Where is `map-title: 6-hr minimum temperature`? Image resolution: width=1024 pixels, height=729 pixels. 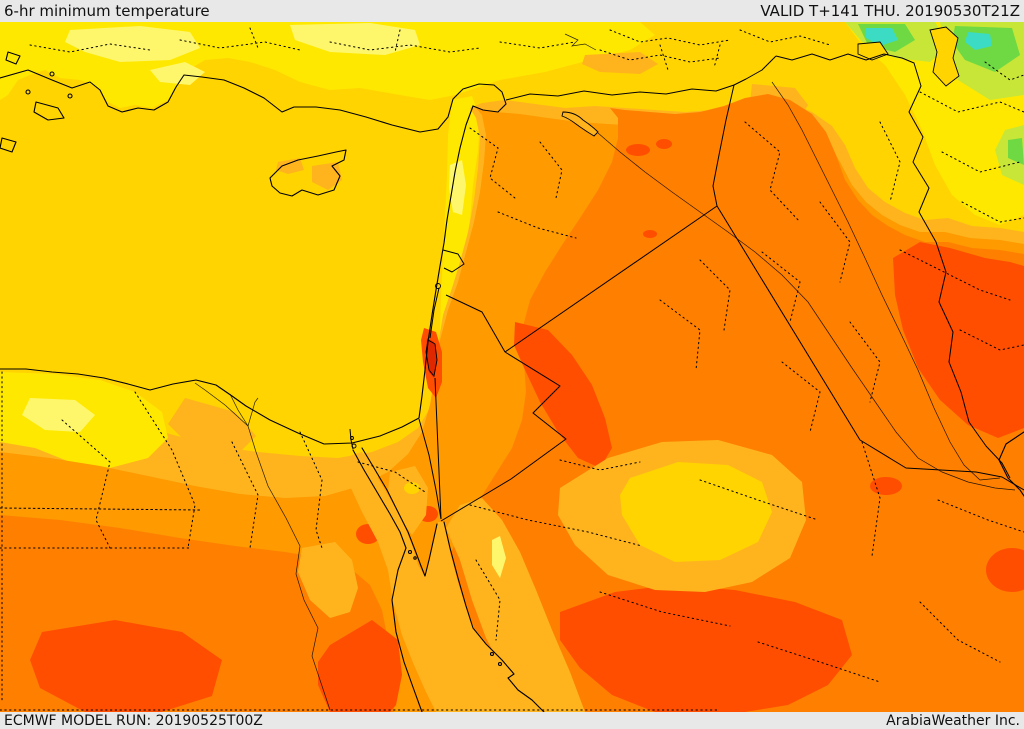
map-title: 6-hr minimum temperature is located at coordinates (107, 10).